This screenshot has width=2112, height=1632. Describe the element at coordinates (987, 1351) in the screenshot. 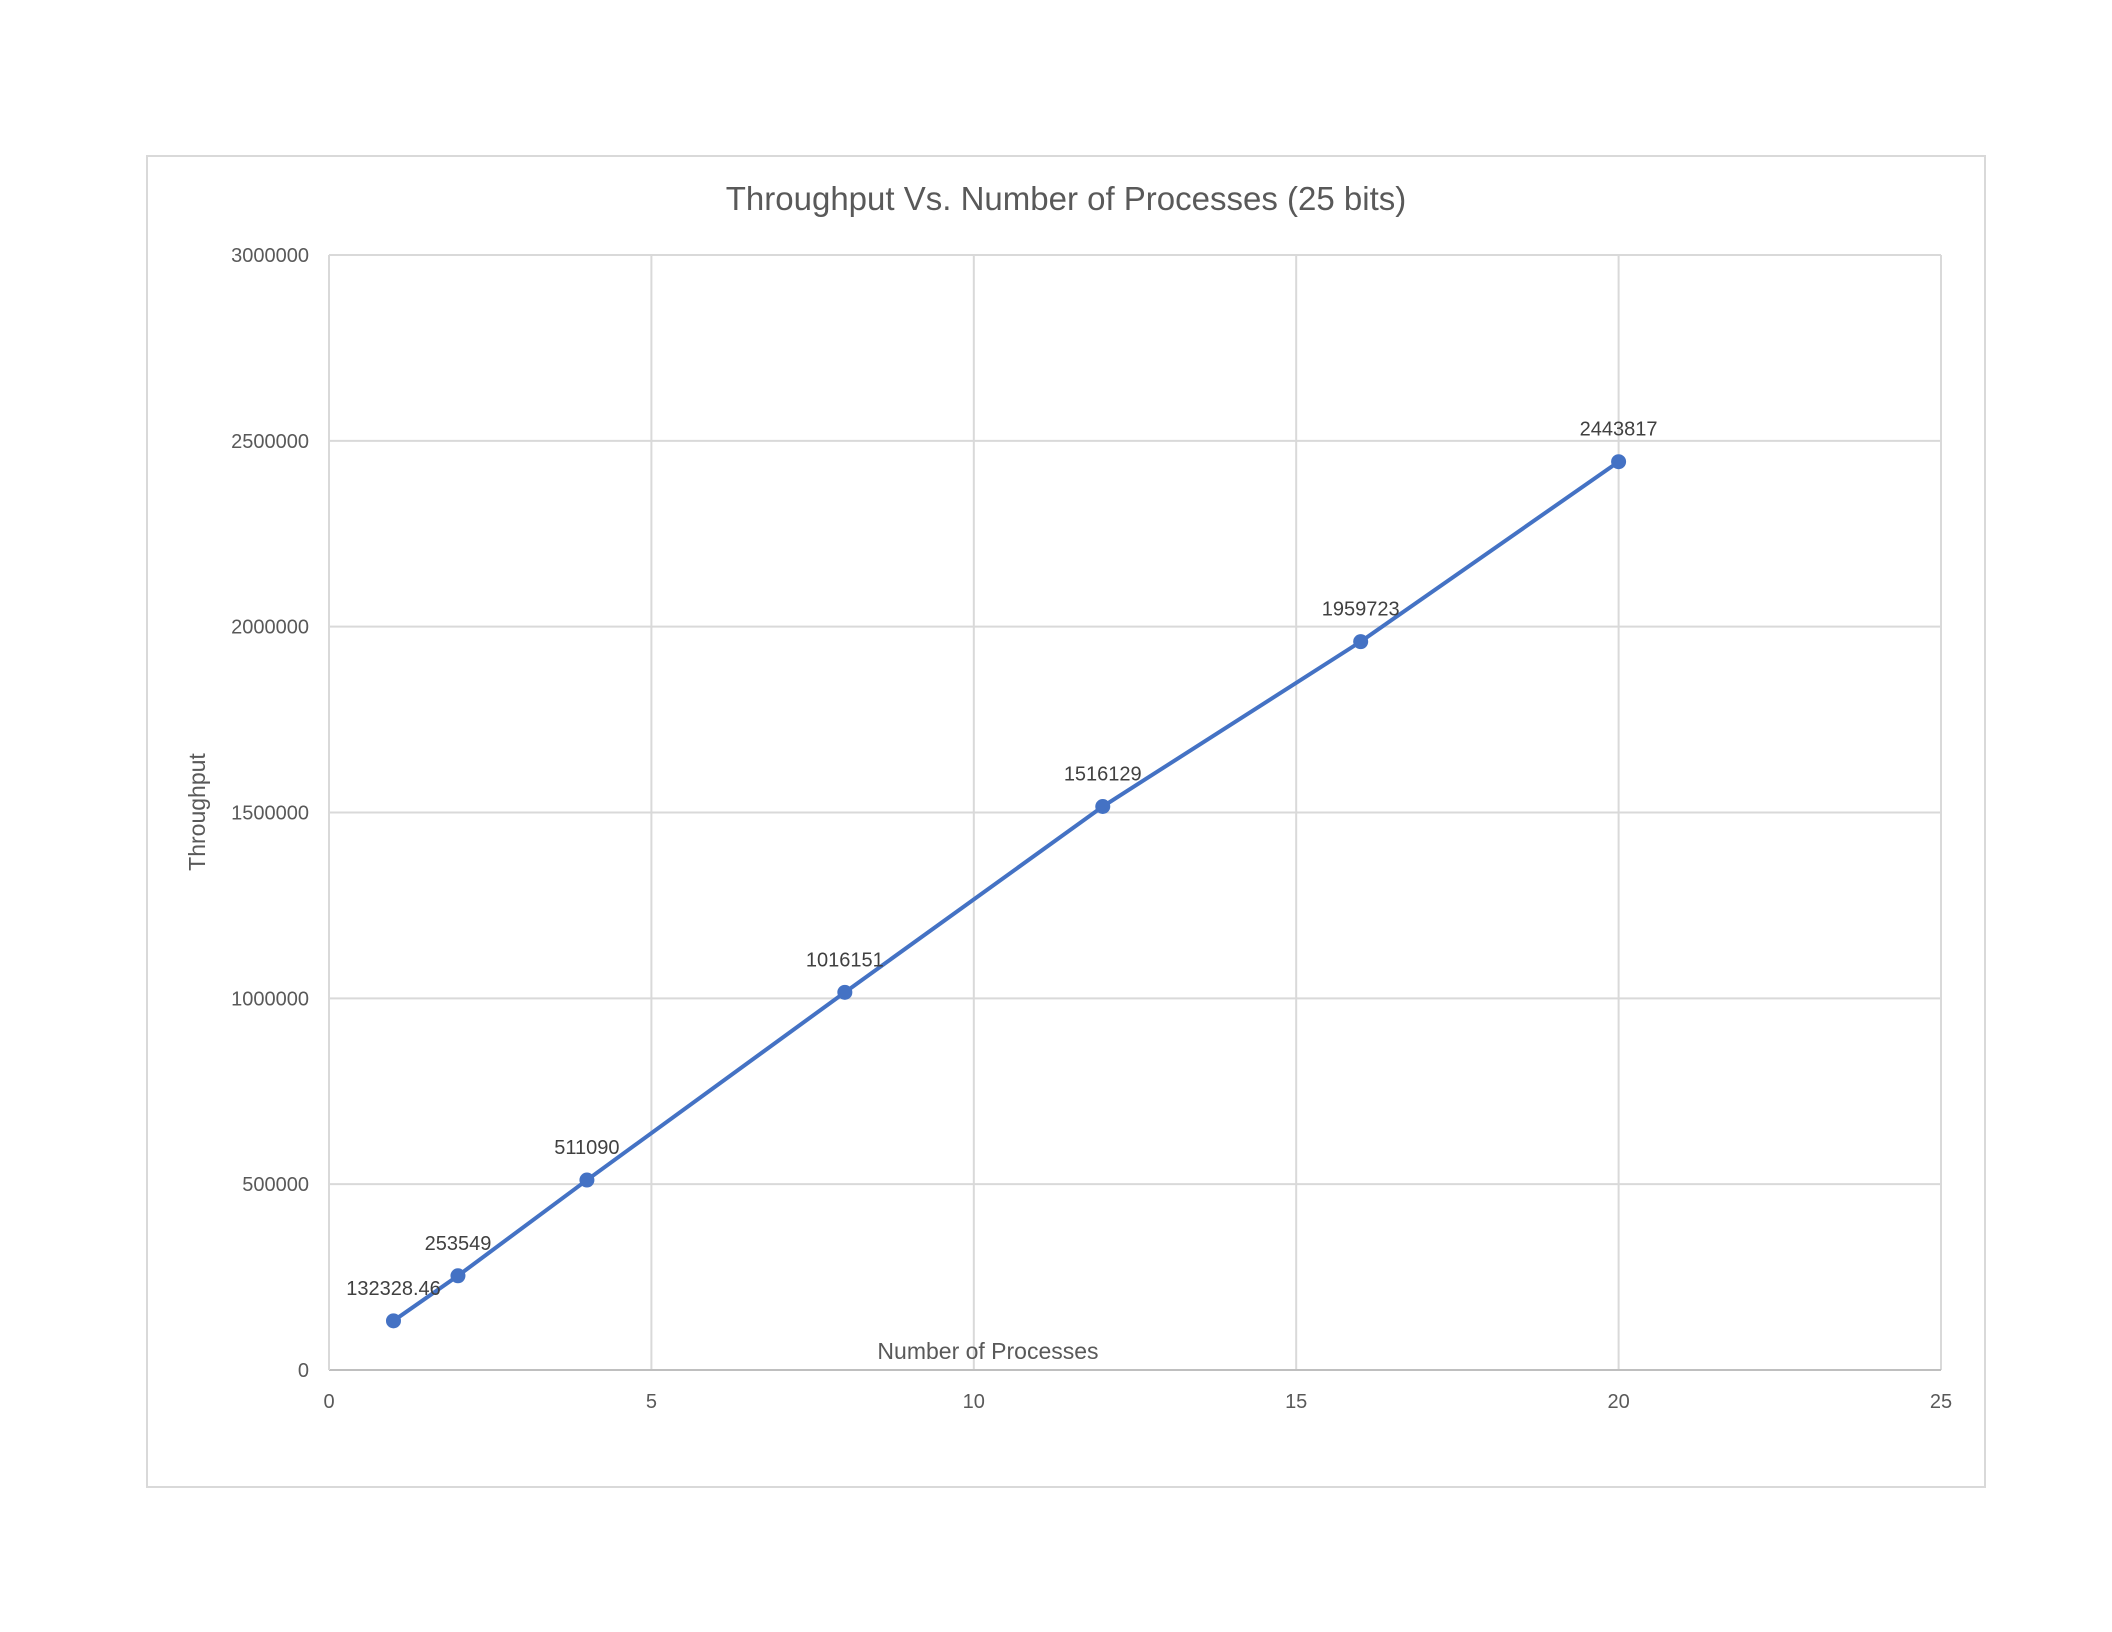

I see `x-axis-title: Number of Processes` at that location.